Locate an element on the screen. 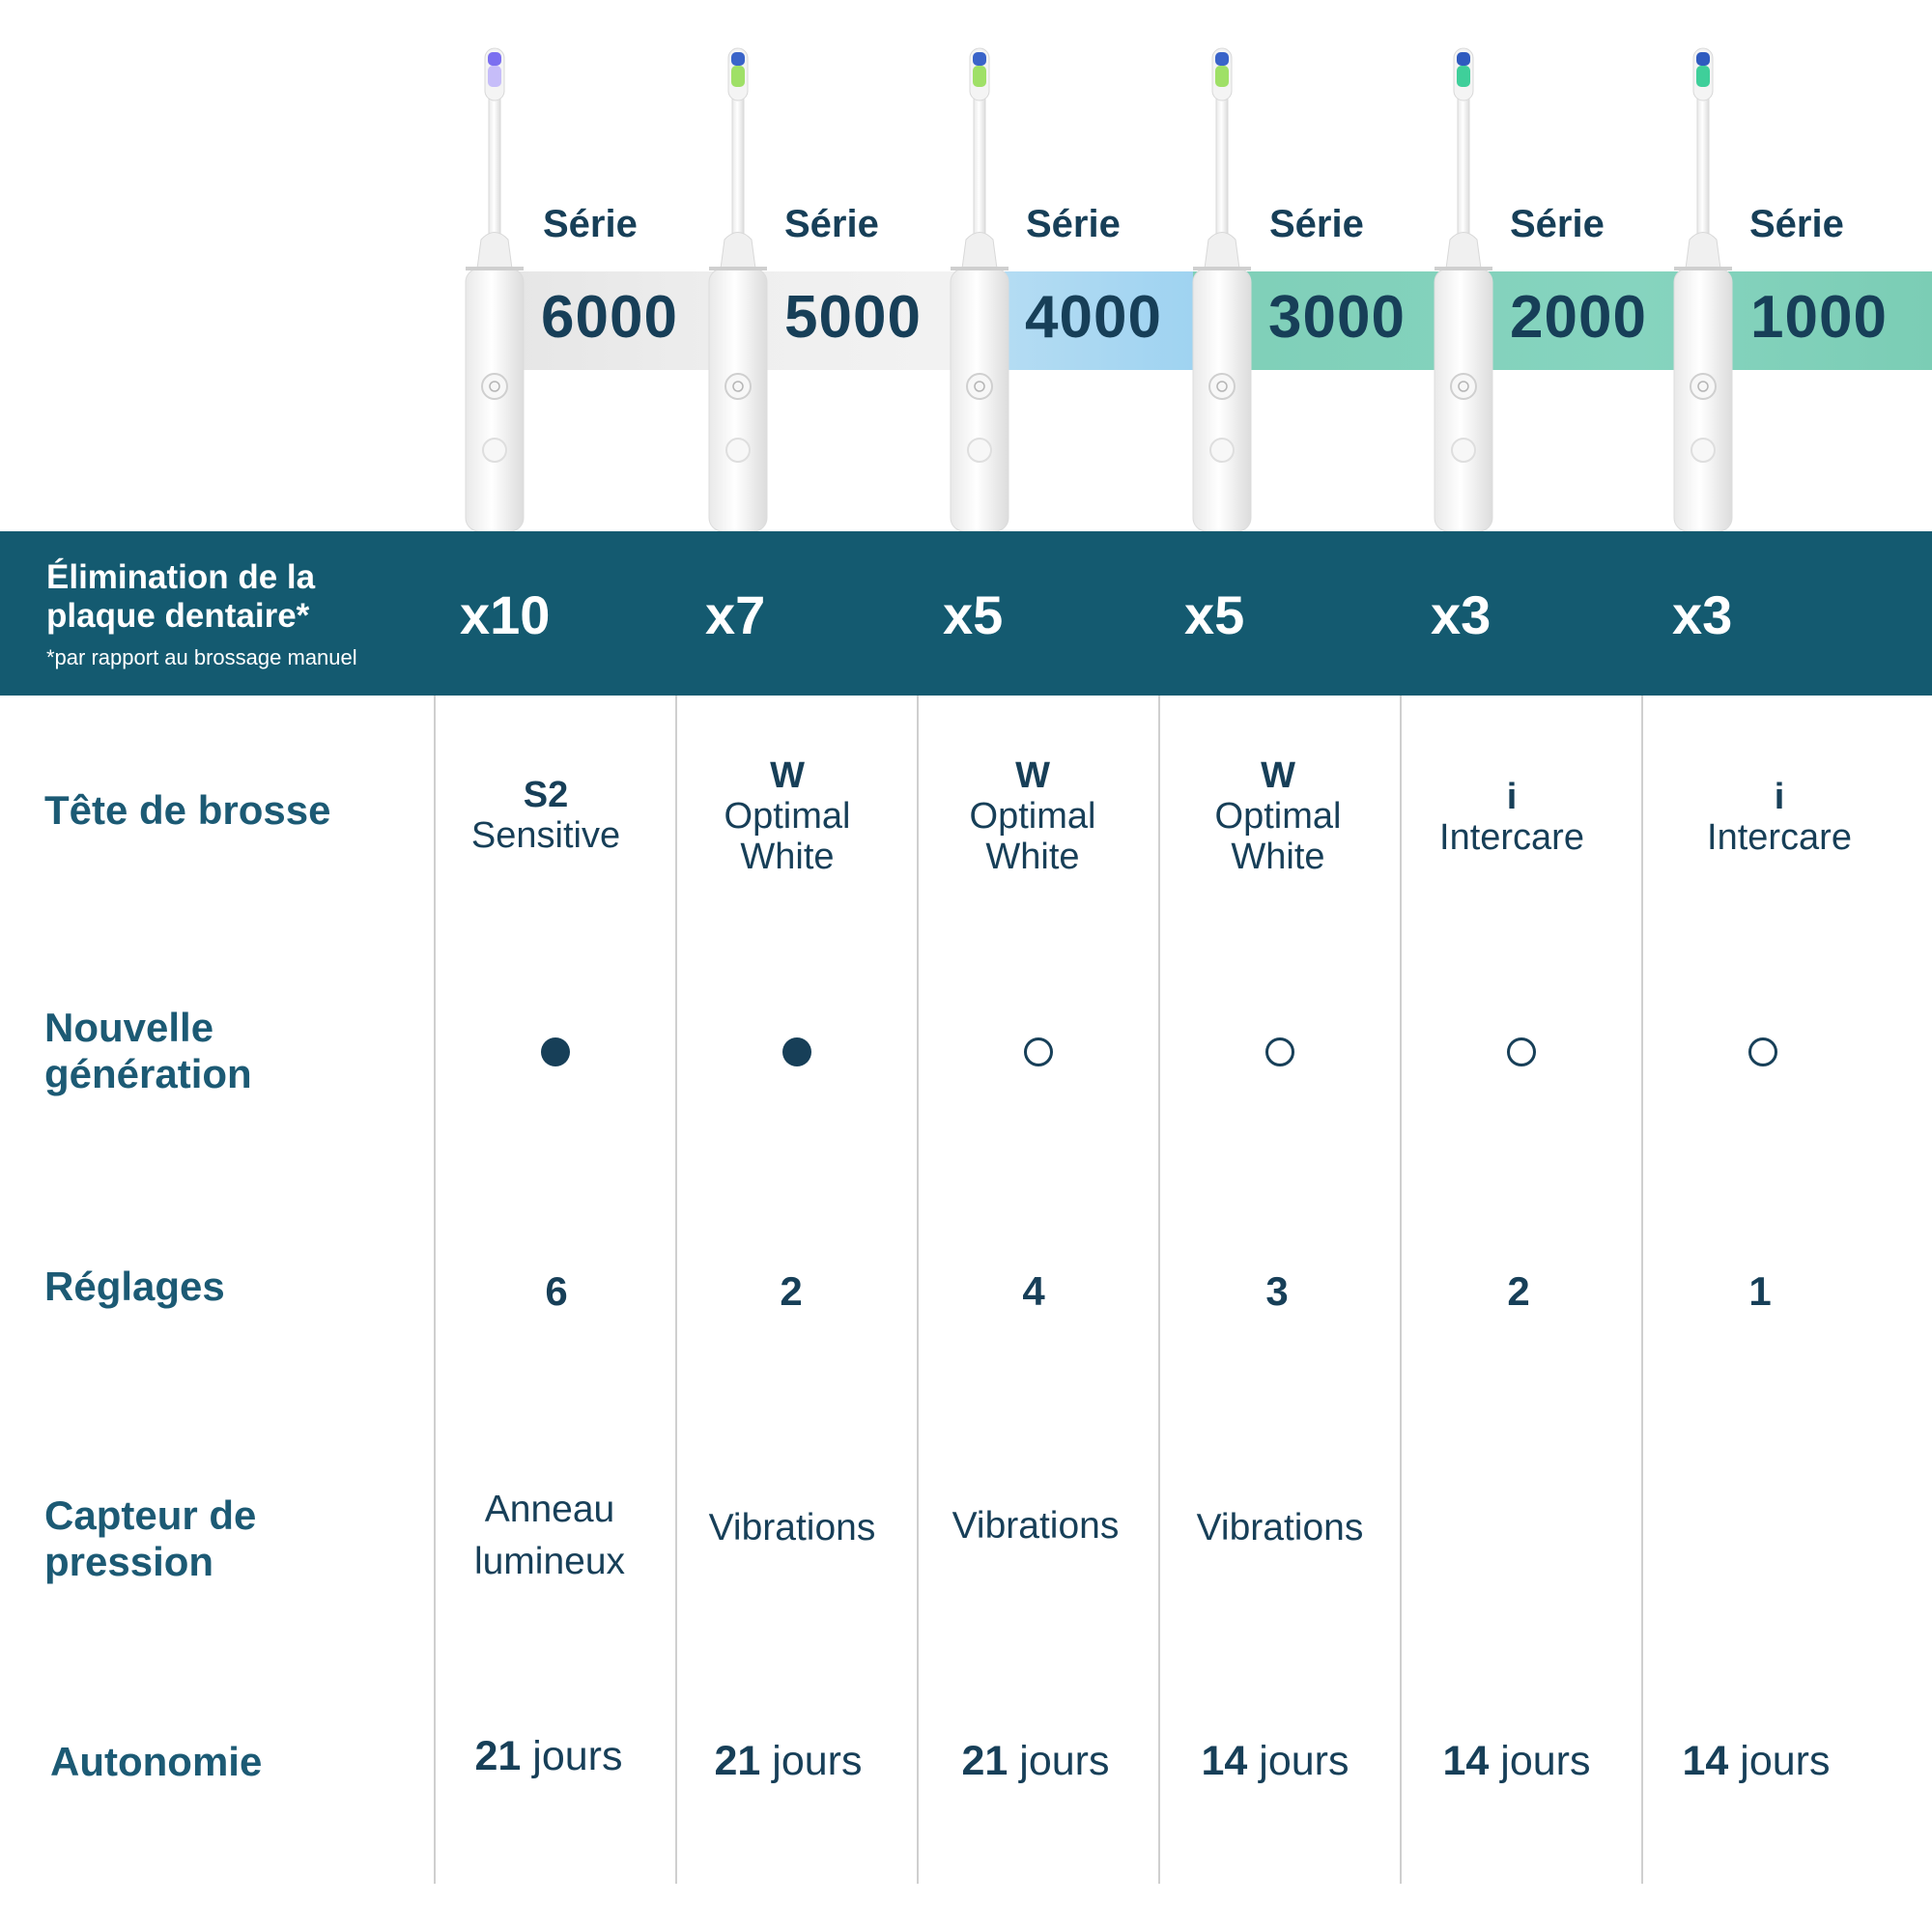 This screenshot has height=1932, width=1932. series-number: 3000 is located at coordinates (1337, 317).